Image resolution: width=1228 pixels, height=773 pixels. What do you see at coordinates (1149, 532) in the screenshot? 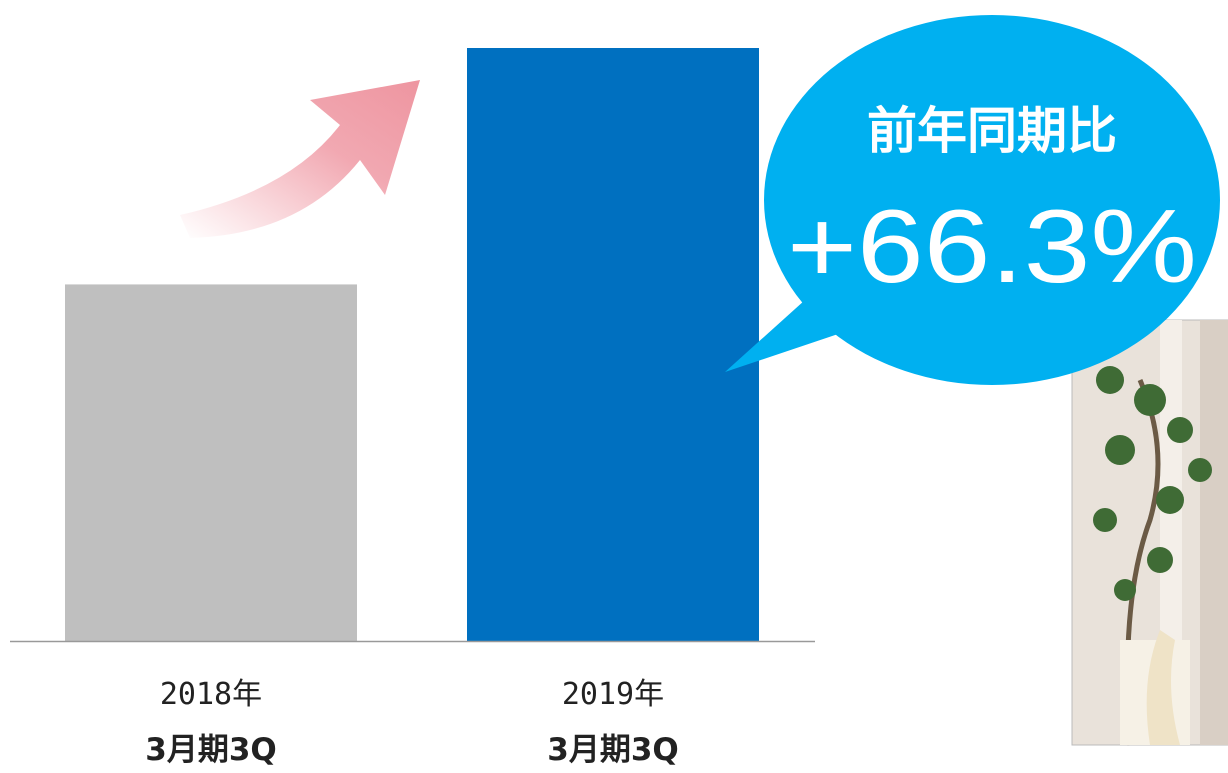
I see `photo` at bounding box center [1149, 532].